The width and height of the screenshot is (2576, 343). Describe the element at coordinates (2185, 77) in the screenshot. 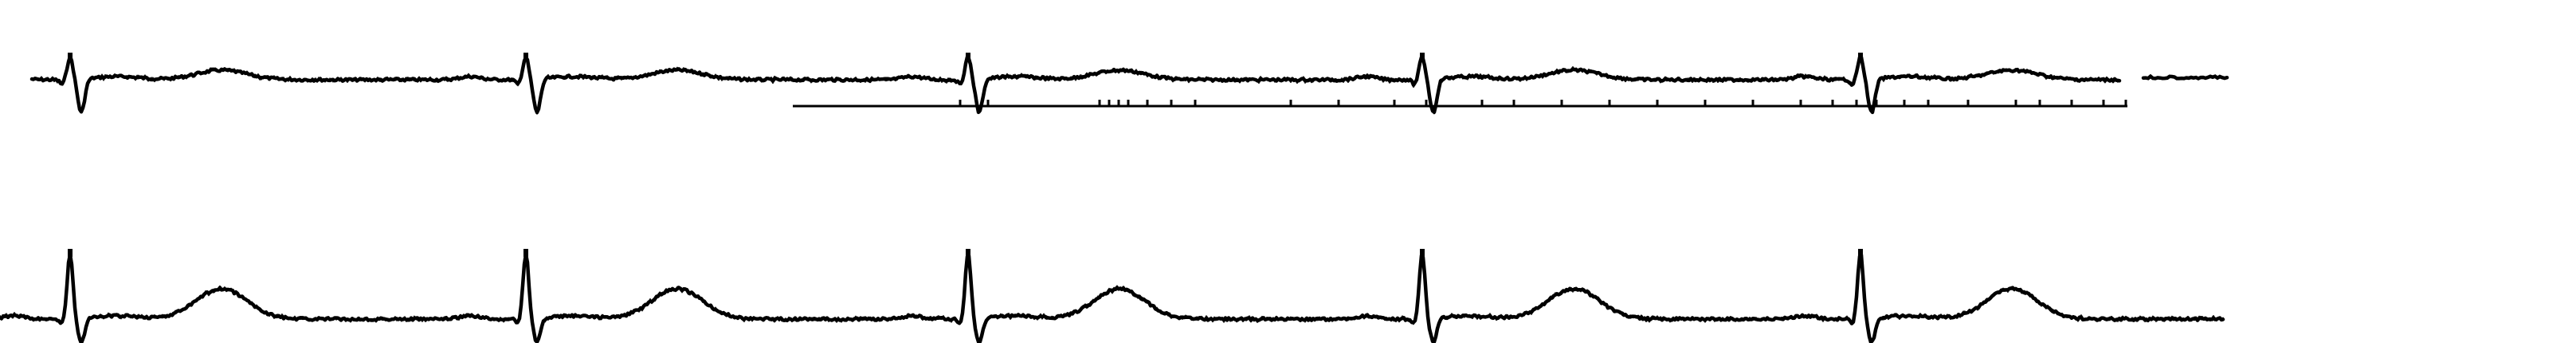

I see `trailing-trace-fragment` at that location.